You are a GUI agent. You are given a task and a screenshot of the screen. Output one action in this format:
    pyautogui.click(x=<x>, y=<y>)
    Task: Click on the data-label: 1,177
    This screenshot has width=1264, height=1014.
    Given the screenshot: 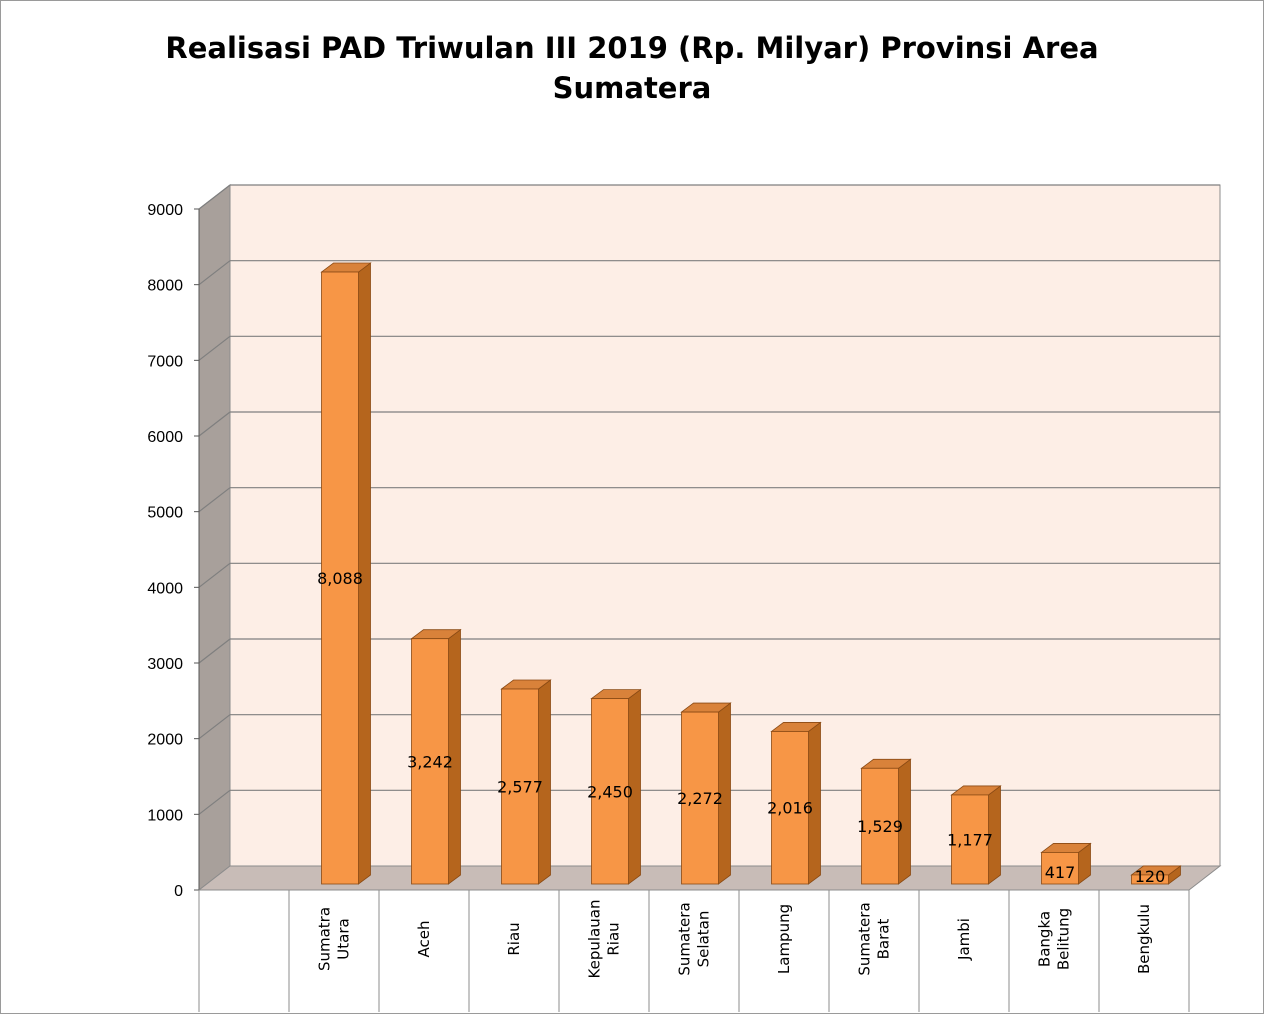 What is the action you would take?
    pyautogui.click(x=970, y=839)
    